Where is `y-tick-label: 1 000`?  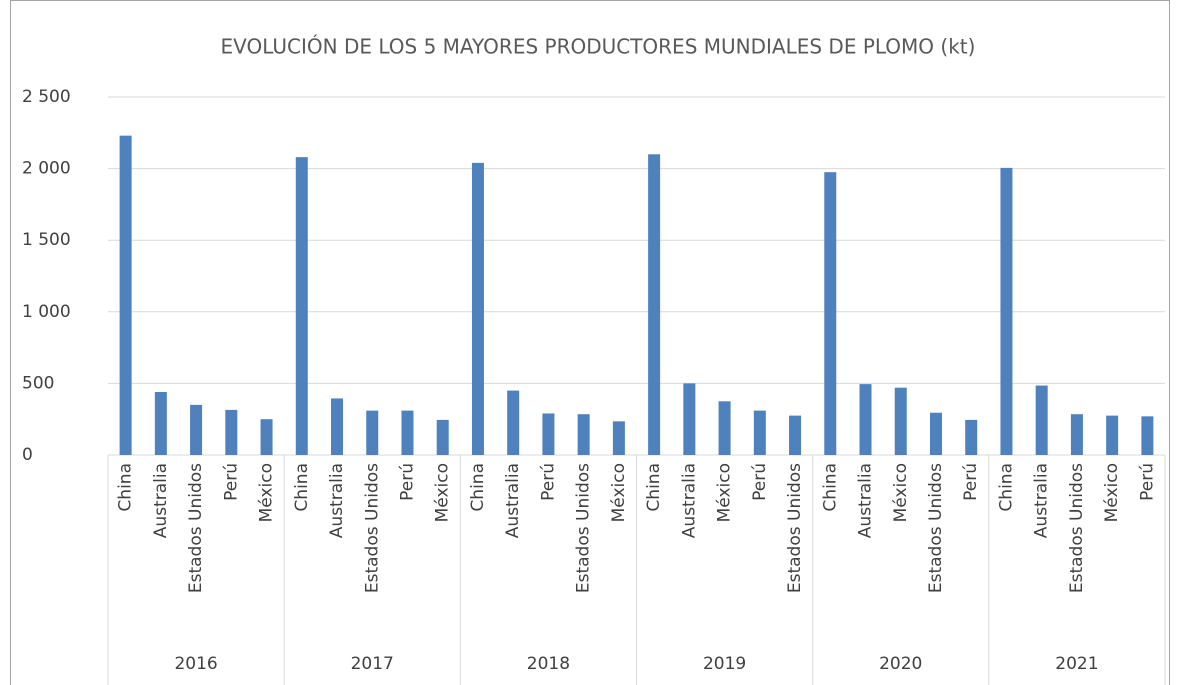
y-tick-label: 1 000 is located at coordinates (46, 312).